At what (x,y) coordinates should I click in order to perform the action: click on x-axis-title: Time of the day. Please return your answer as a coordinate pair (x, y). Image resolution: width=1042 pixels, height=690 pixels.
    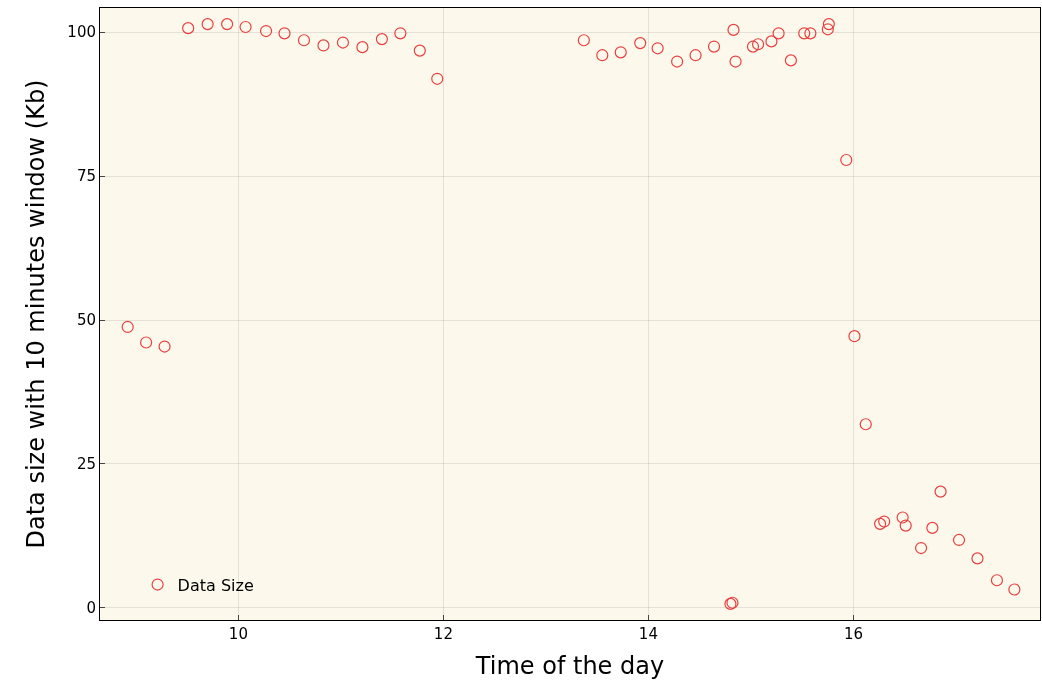
    Looking at the image, I should click on (569, 666).